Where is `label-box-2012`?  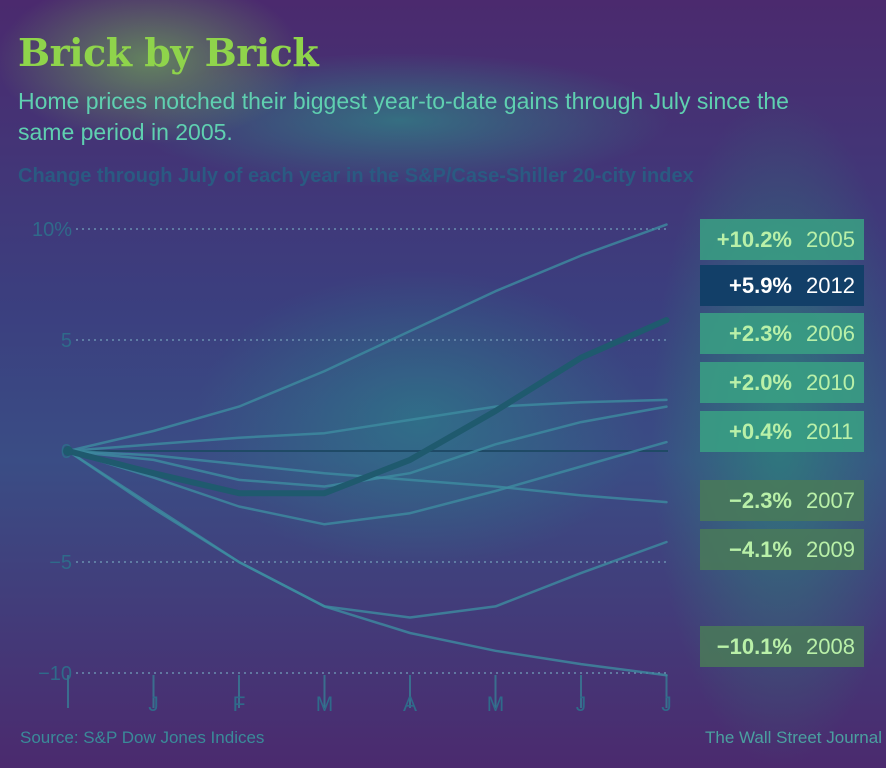 label-box-2012 is located at coordinates (782, 285).